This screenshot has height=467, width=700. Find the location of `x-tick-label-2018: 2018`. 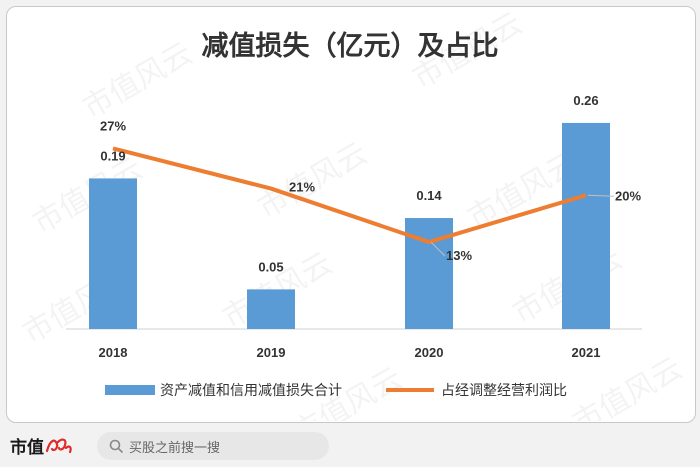

x-tick-label-2018: 2018 is located at coordinates (113, 352).